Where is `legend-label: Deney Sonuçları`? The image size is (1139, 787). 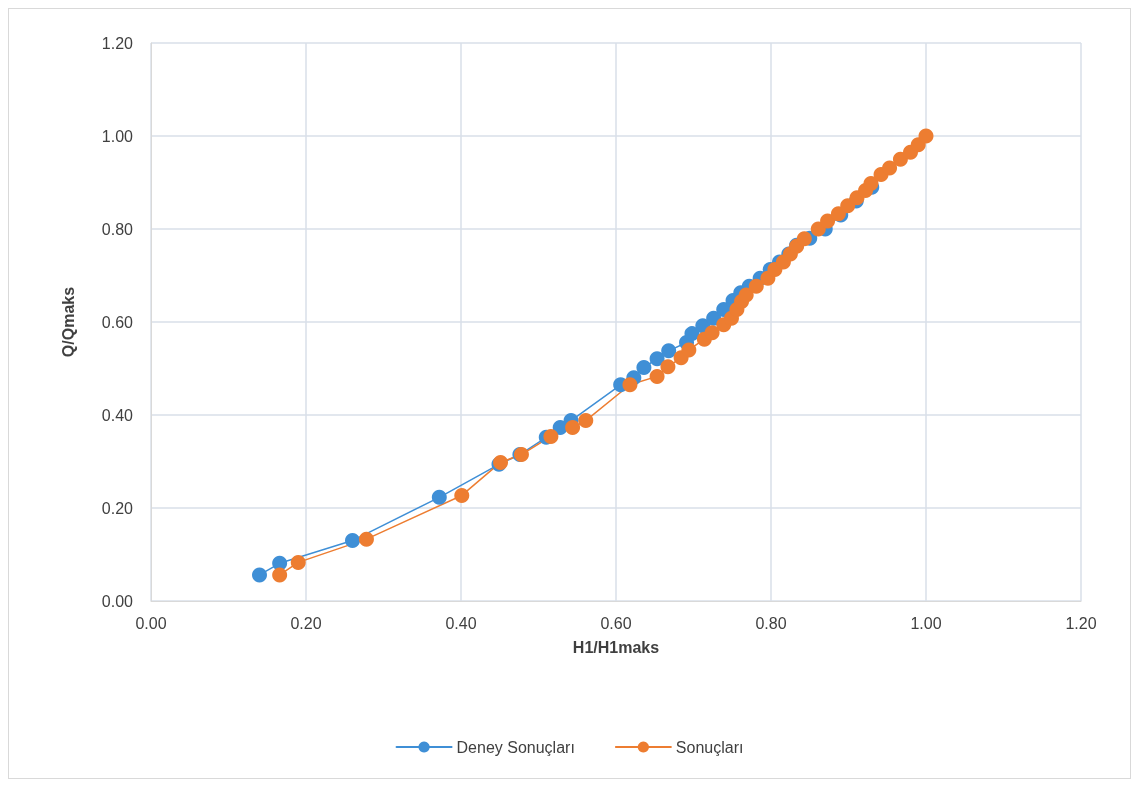 legend-label: Deney Sonuçları is located at coordinates (515, 747).